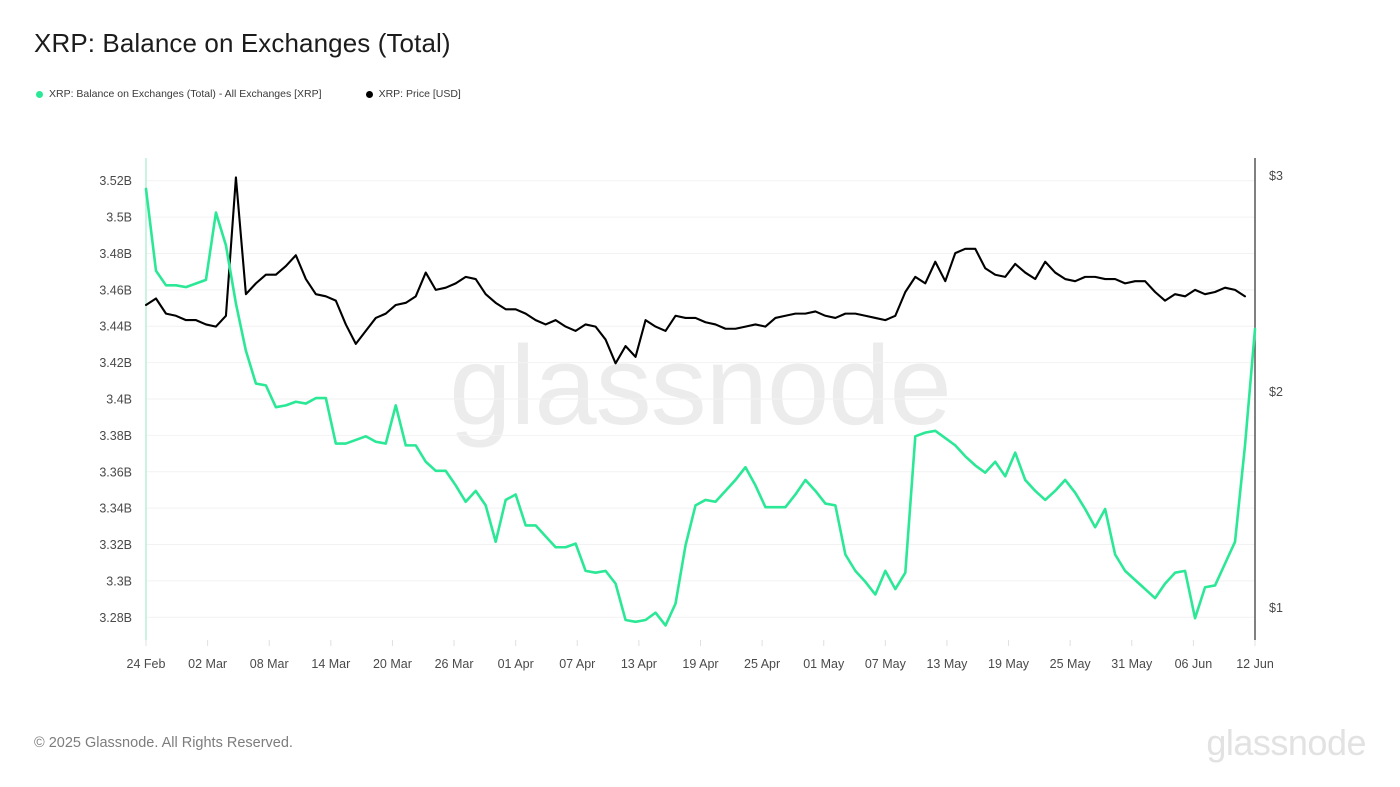 The width and height of the screenshot is (1400, 787). Describe the element at coordinates (577, 664) in the screenshot. I see `x-axis-tick-label: 07 Apr` at that location.